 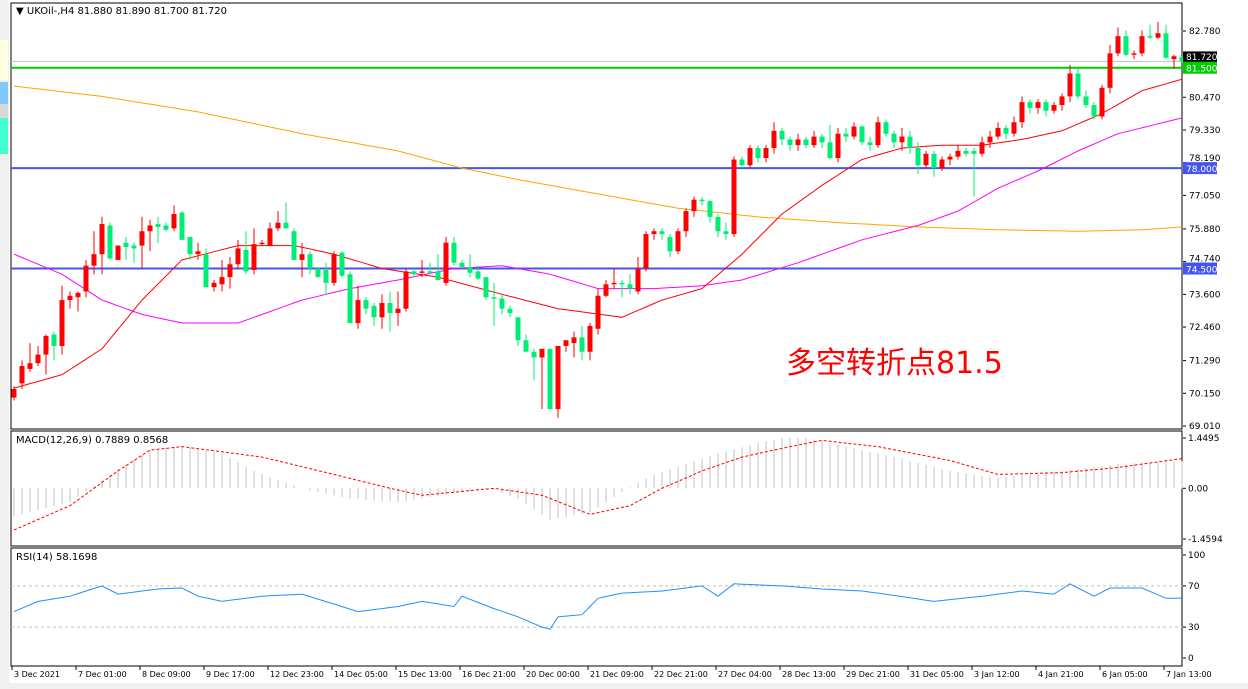 What do you see at coordinates (1200, 57) in the screenshot?
I see `current-price-badge` at bounding box center [1200, 57].